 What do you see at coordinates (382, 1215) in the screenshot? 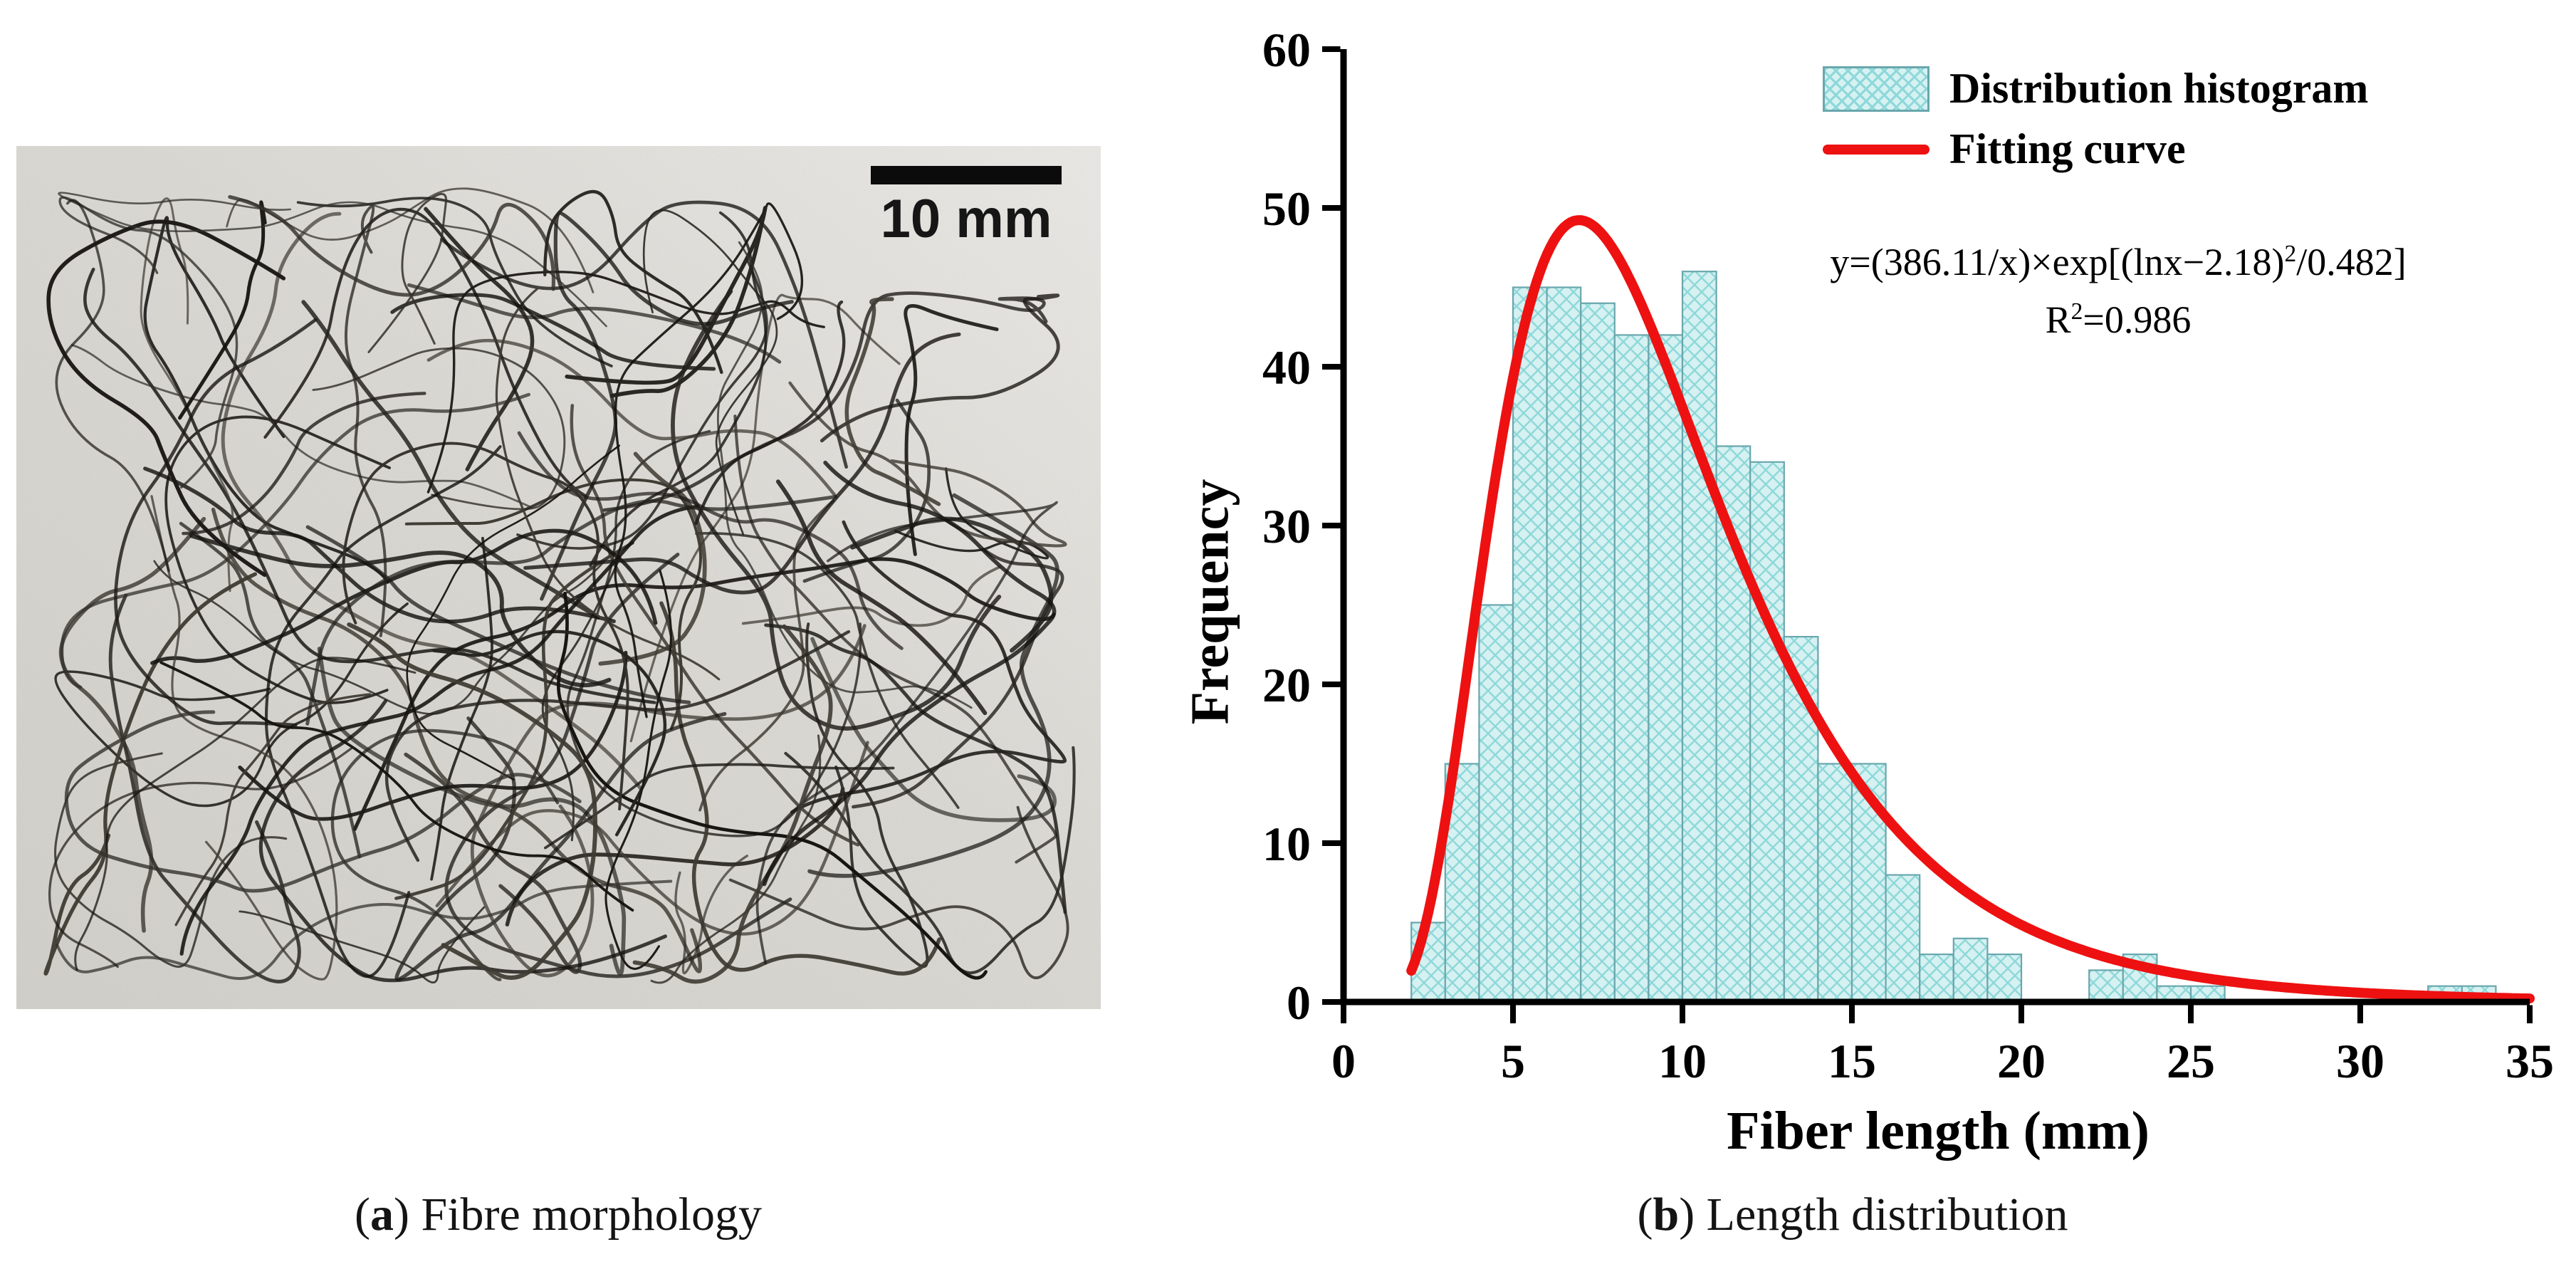
I see `caption-a-letter: a` at bounding box center [382, 1215].